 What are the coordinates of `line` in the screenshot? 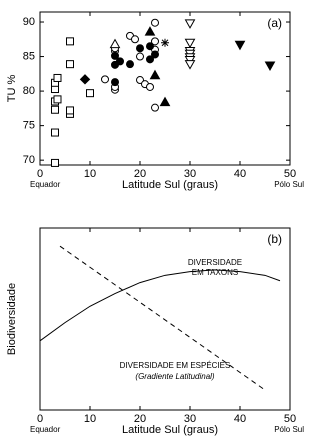 It's located at (160, 305).